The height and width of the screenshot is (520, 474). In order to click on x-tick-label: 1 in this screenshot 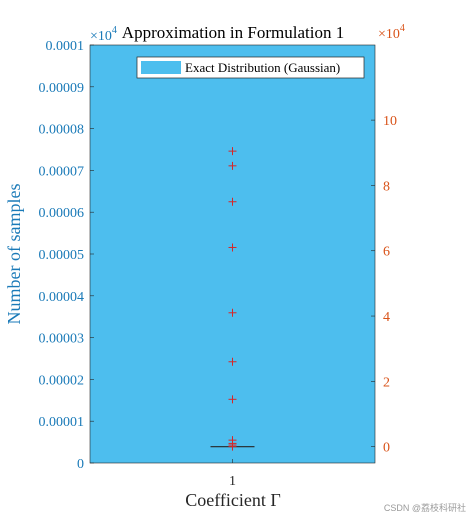, I will do `click(232, 481)`.